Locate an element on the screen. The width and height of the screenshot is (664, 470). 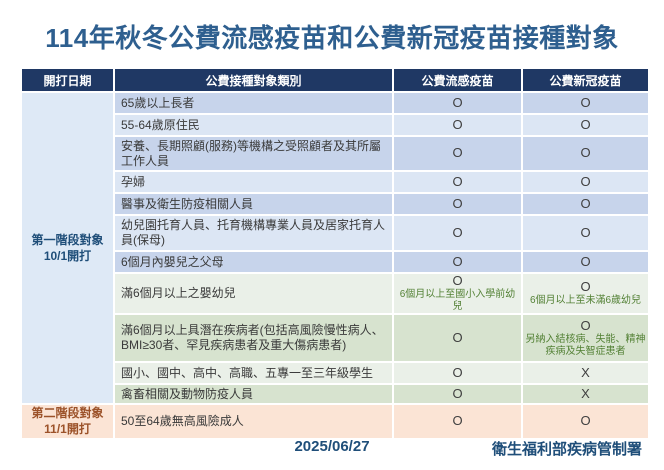
category-cell: 安養、長期照顧(服務)等機構之受照顧者及其所屬工作人員 is located at coordinates (253, 153).